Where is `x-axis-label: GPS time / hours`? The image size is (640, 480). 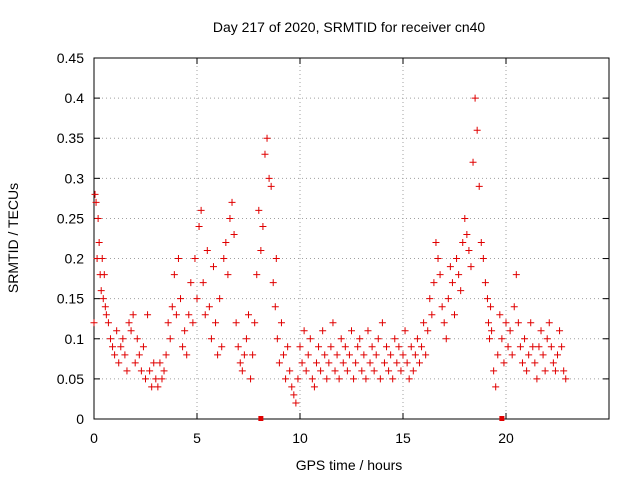
x-axis-label: GPS time / hours is located at coordinates (349, 465).